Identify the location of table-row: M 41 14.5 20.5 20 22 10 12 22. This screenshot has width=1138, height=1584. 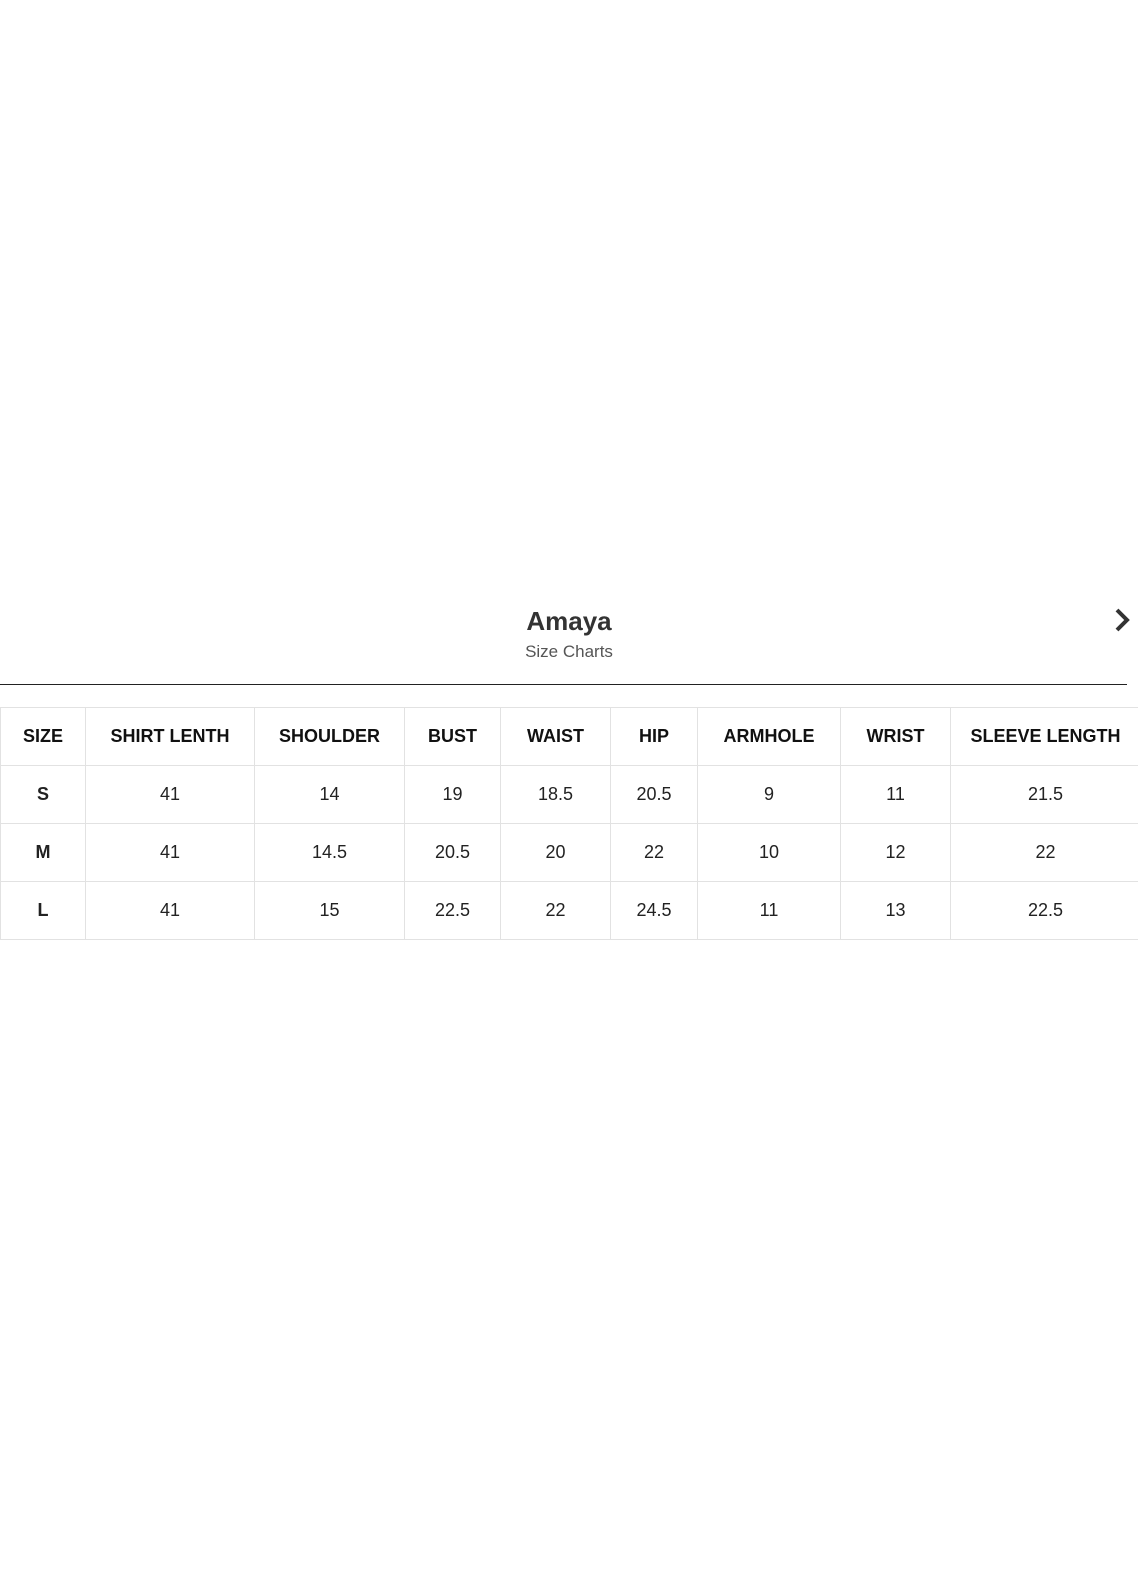
(569, 852).